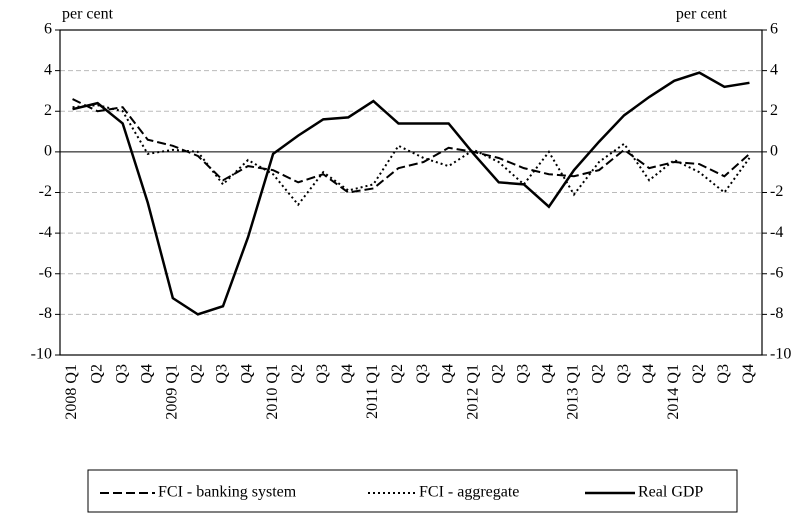  Describe the element at coordinates (48, 151) in the screenshot. I see `y-tick-label: 0` at that location.